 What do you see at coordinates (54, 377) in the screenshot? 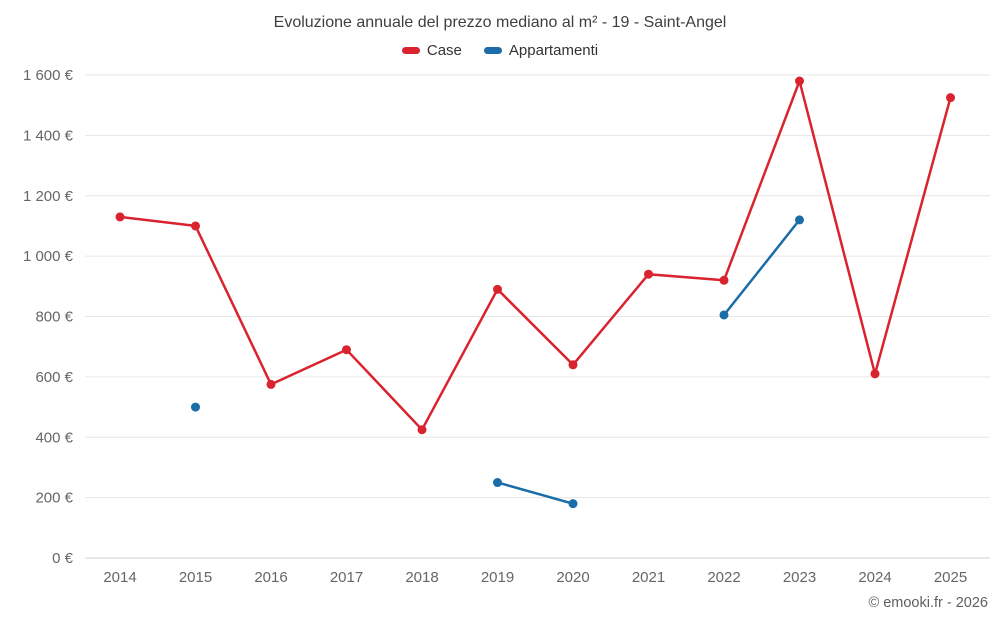
I see `y-tick-label: 600 €` at bounding box center [54, 377].